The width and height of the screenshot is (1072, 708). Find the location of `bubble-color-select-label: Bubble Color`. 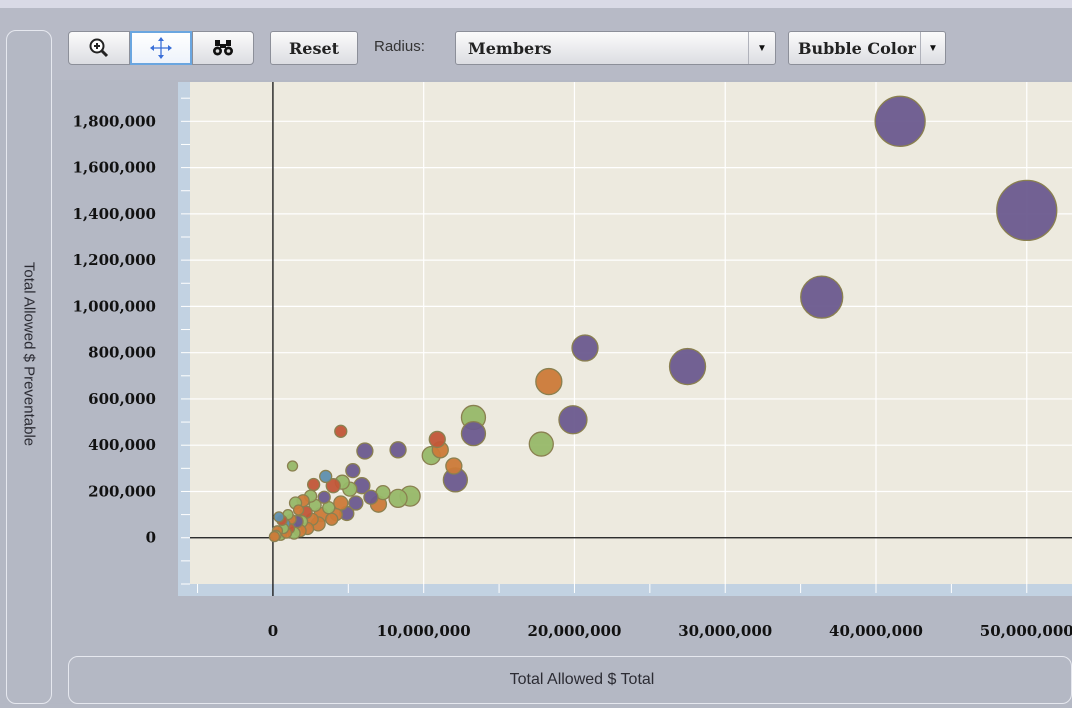

bubble-color-select-label: Bubble Color is located at coordinates (857, 48).